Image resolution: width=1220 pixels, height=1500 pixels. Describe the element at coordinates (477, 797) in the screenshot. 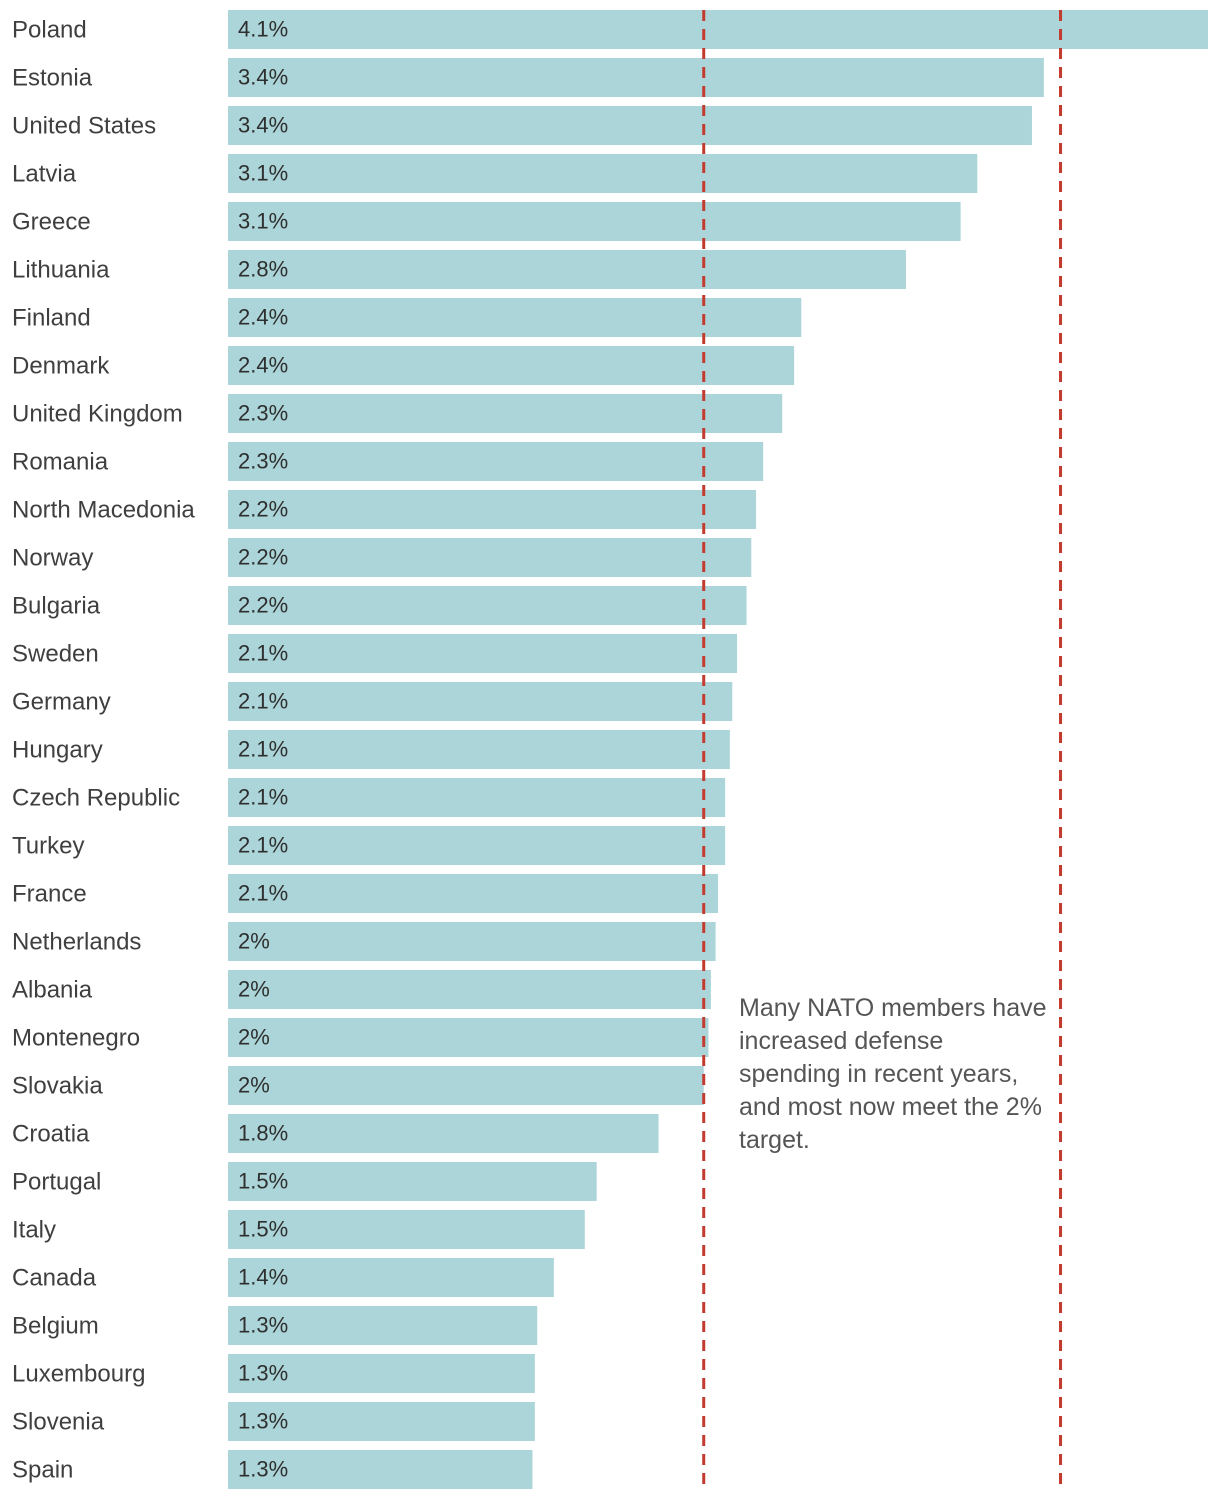

I see `bar-czech-republic` at that location.